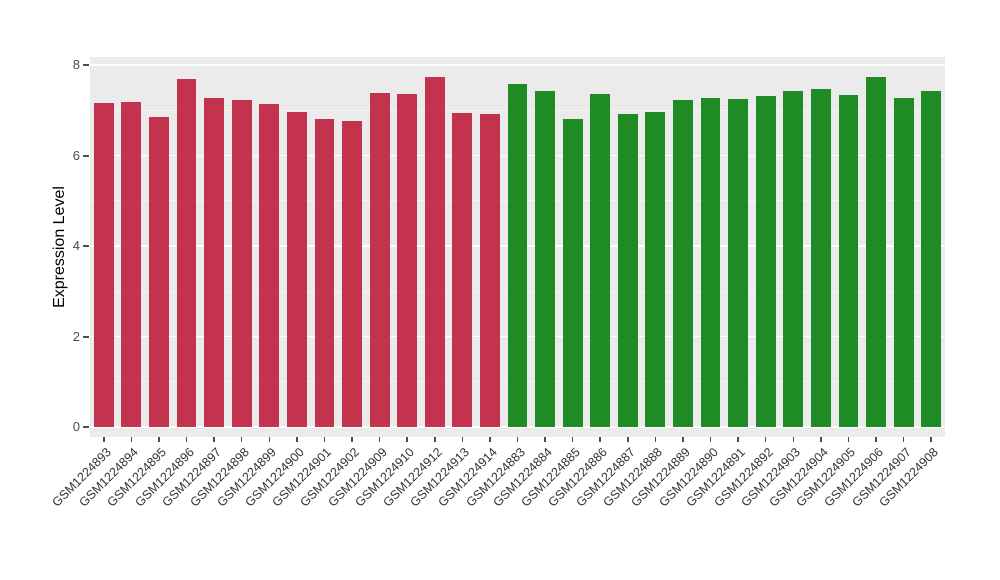  What do you see at coordinates (931, 258) in the screenshot?
I see `bar-GSM1224908` at bounding box center [931, 258].